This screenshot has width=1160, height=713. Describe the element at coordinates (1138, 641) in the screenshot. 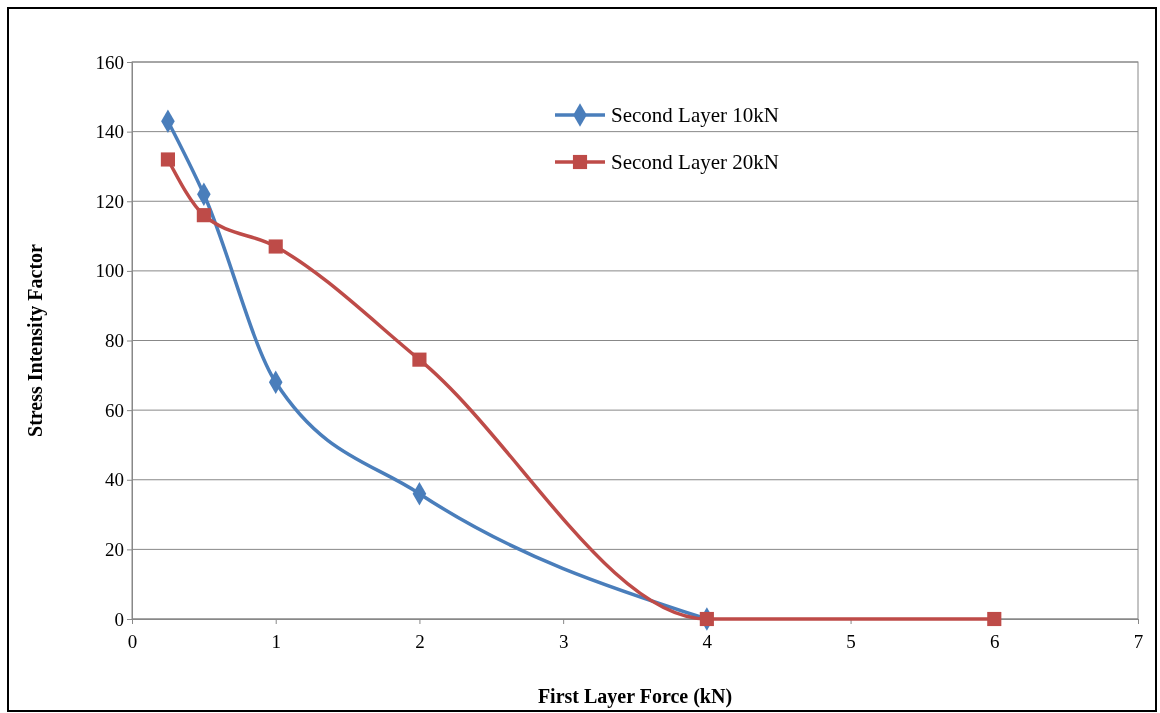

I see `x-tick-label: 7` at that location.